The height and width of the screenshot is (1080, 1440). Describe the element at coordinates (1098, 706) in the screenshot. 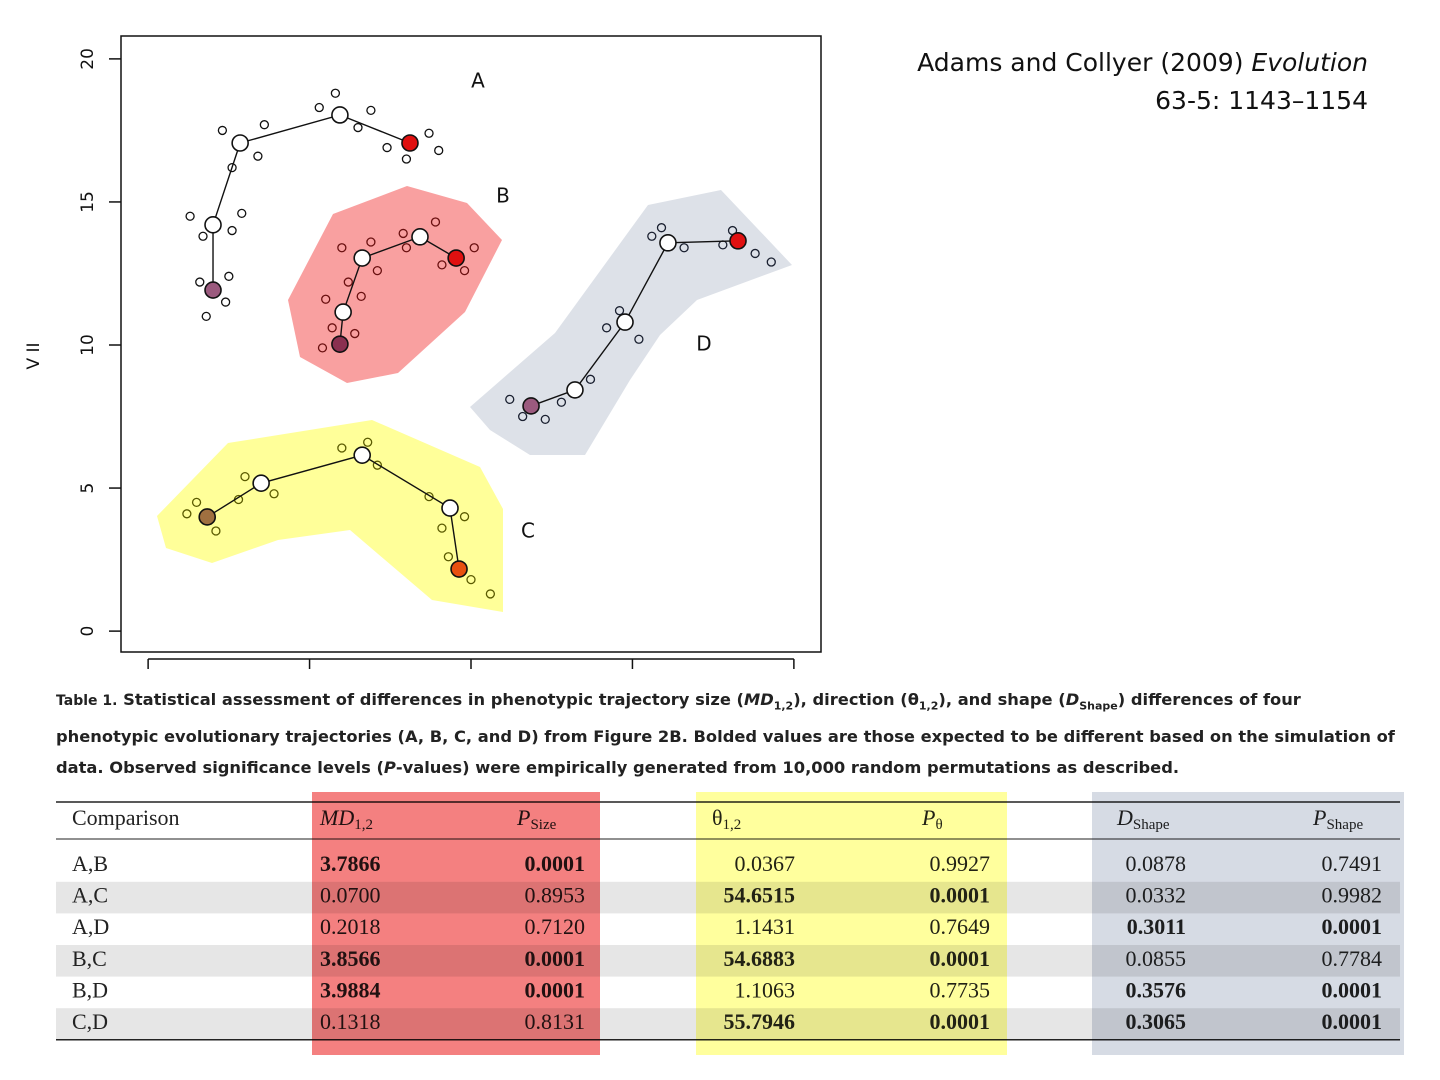

I see `caption-text: Shape` at that location.